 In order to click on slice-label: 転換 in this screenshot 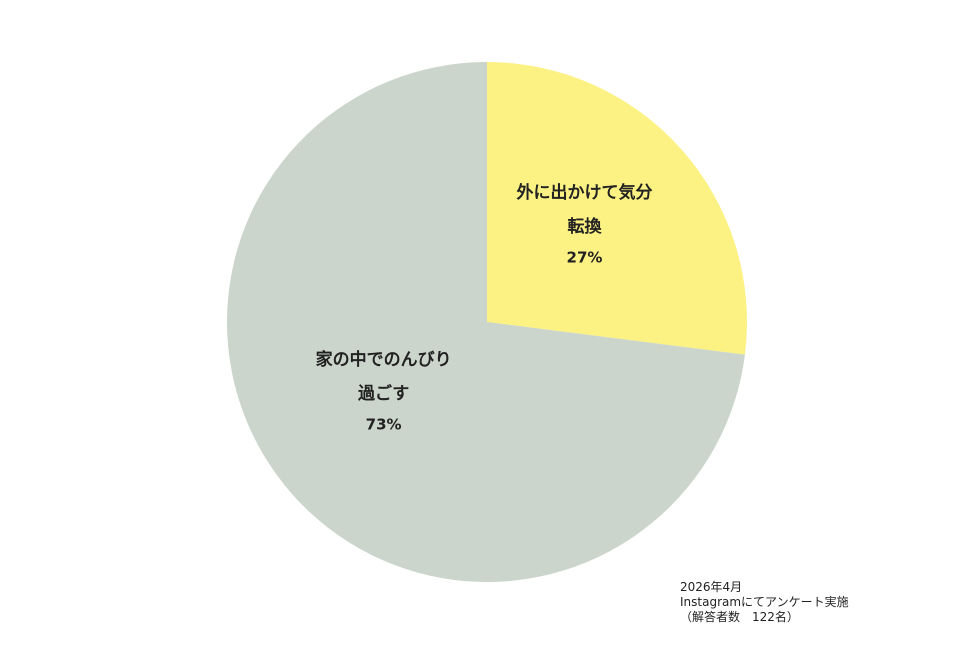, I will do `click(585, 226)`.